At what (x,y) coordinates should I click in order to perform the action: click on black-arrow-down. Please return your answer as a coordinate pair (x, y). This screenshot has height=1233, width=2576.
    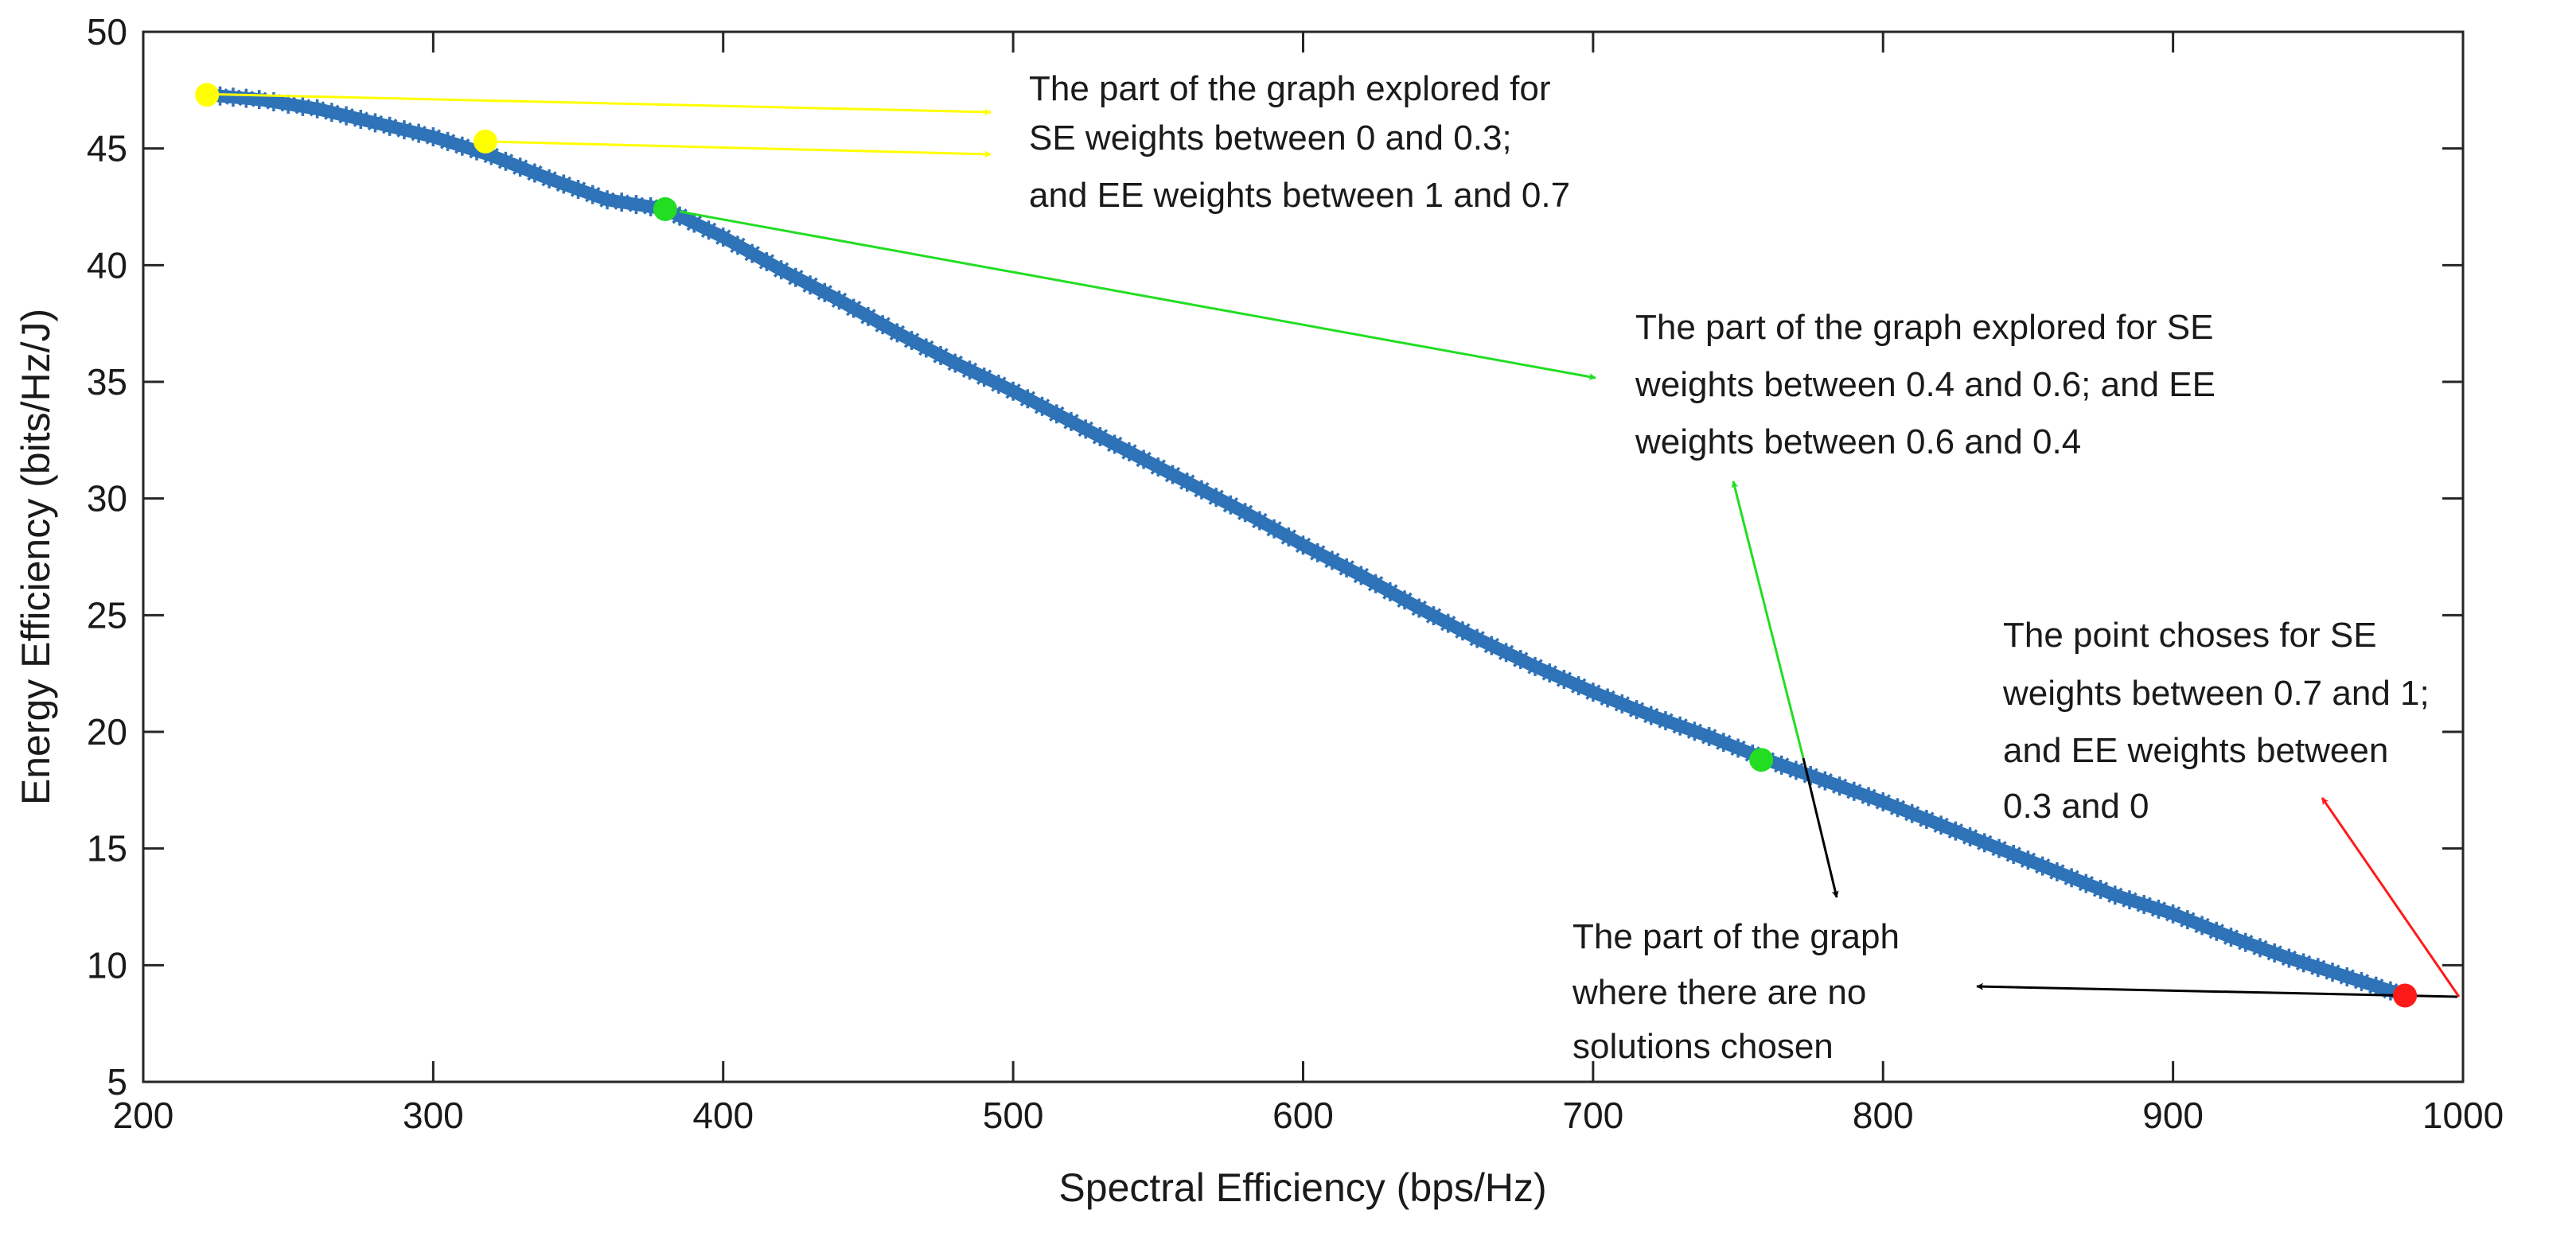
    Looking at the image, I should click on (1821, 828).